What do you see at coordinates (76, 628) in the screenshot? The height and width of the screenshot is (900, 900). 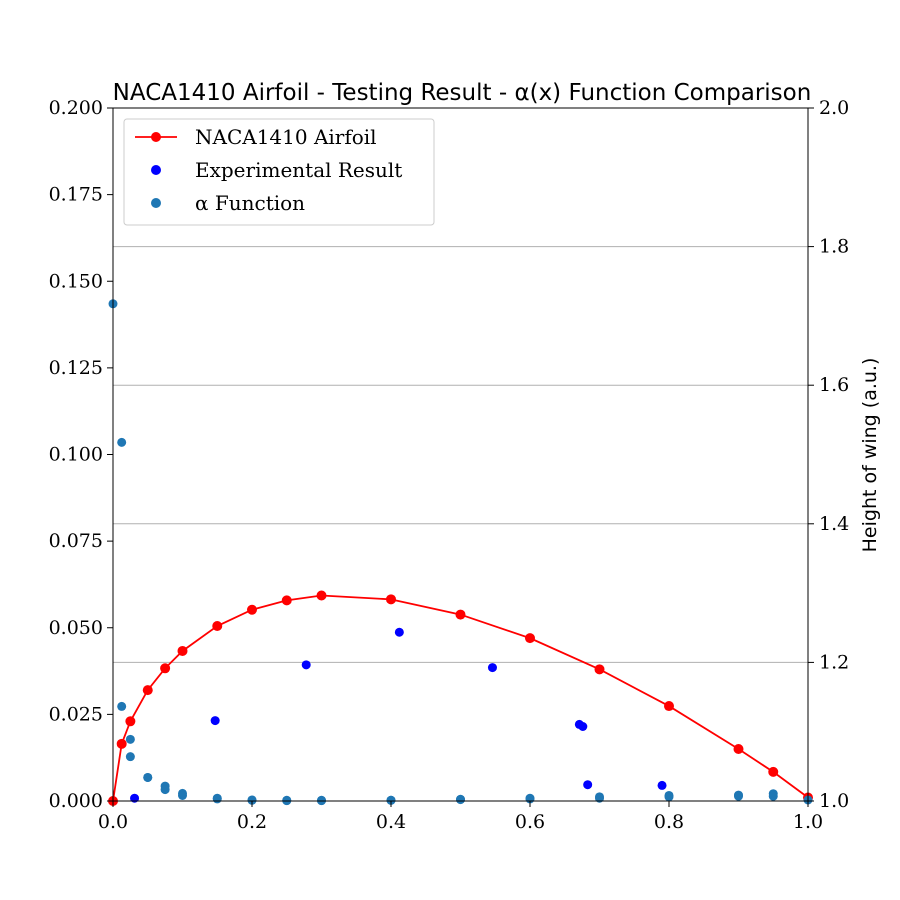 I see `y-left-tick-label: 0.050` at bounding box center [76, 628].